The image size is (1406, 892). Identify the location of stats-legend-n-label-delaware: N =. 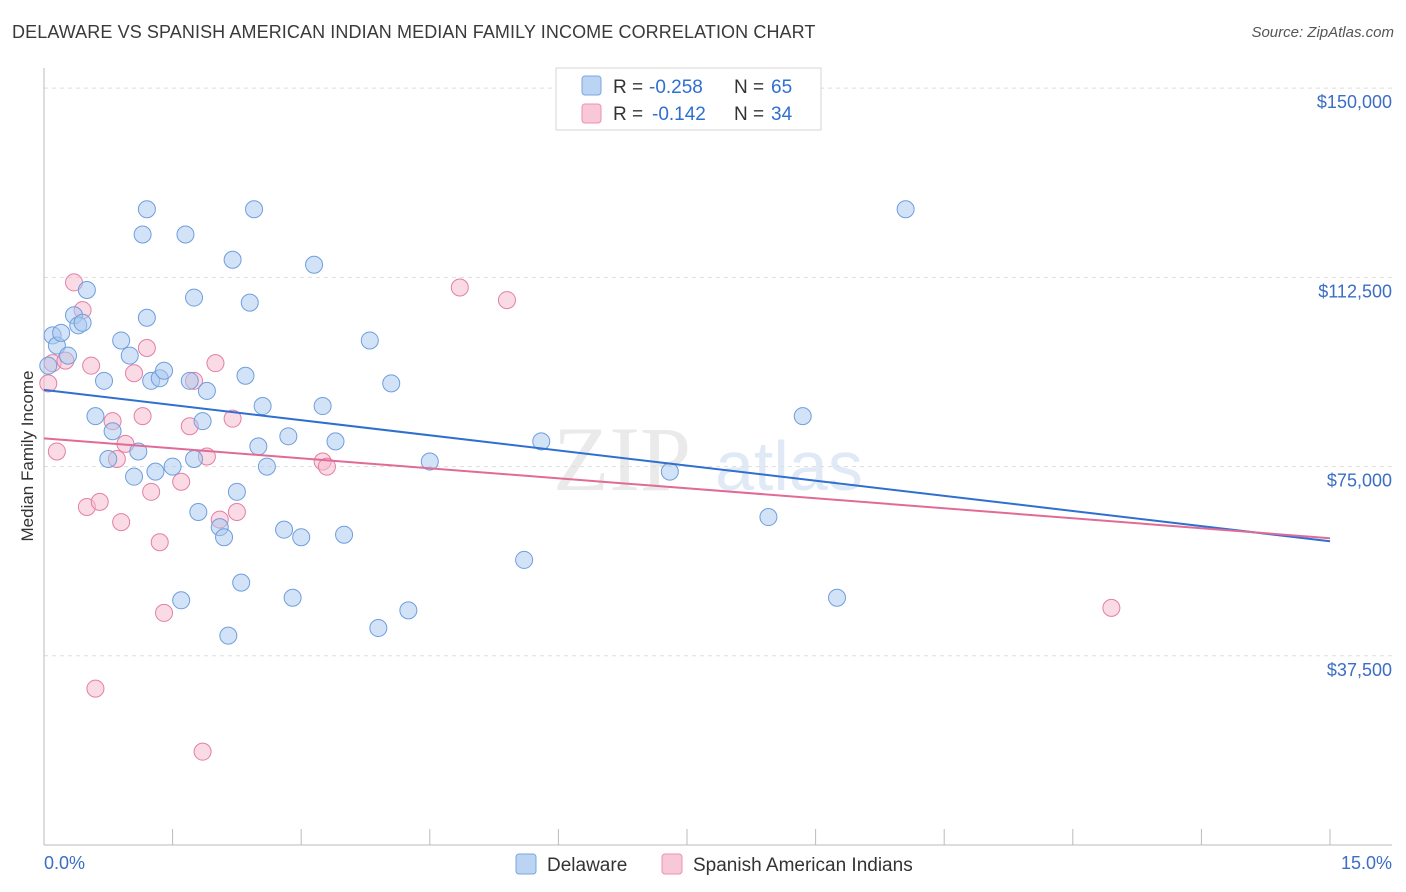
(749, 87).